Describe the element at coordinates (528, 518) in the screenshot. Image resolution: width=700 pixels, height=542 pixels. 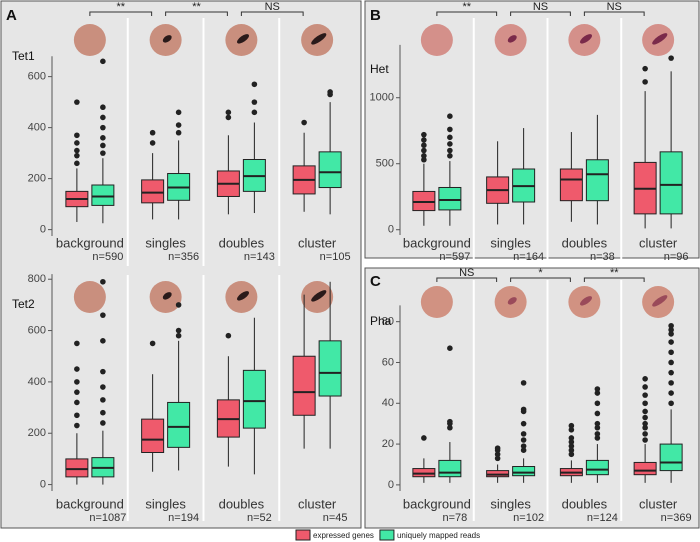
I see `count-label: n=102` at that location.